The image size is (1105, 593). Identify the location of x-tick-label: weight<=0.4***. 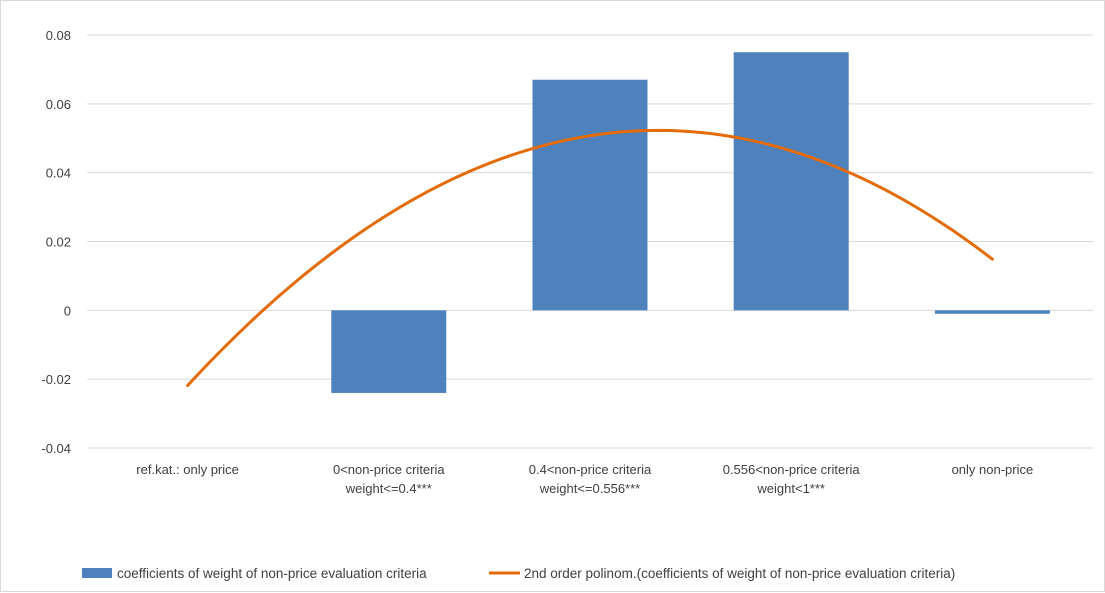
(388, 488).